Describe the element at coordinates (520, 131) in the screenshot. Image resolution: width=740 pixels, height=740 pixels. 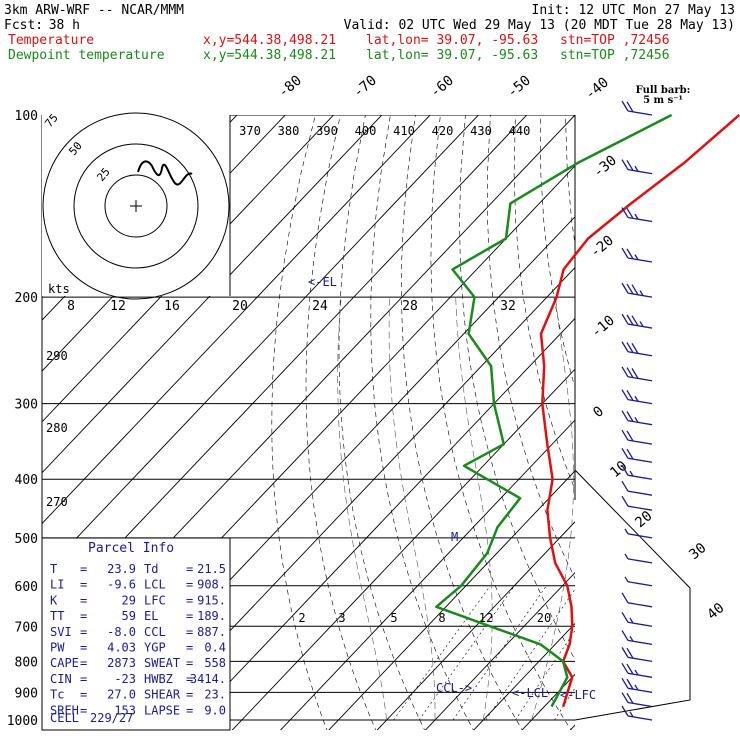
I see `theta-label: 440` at that location.